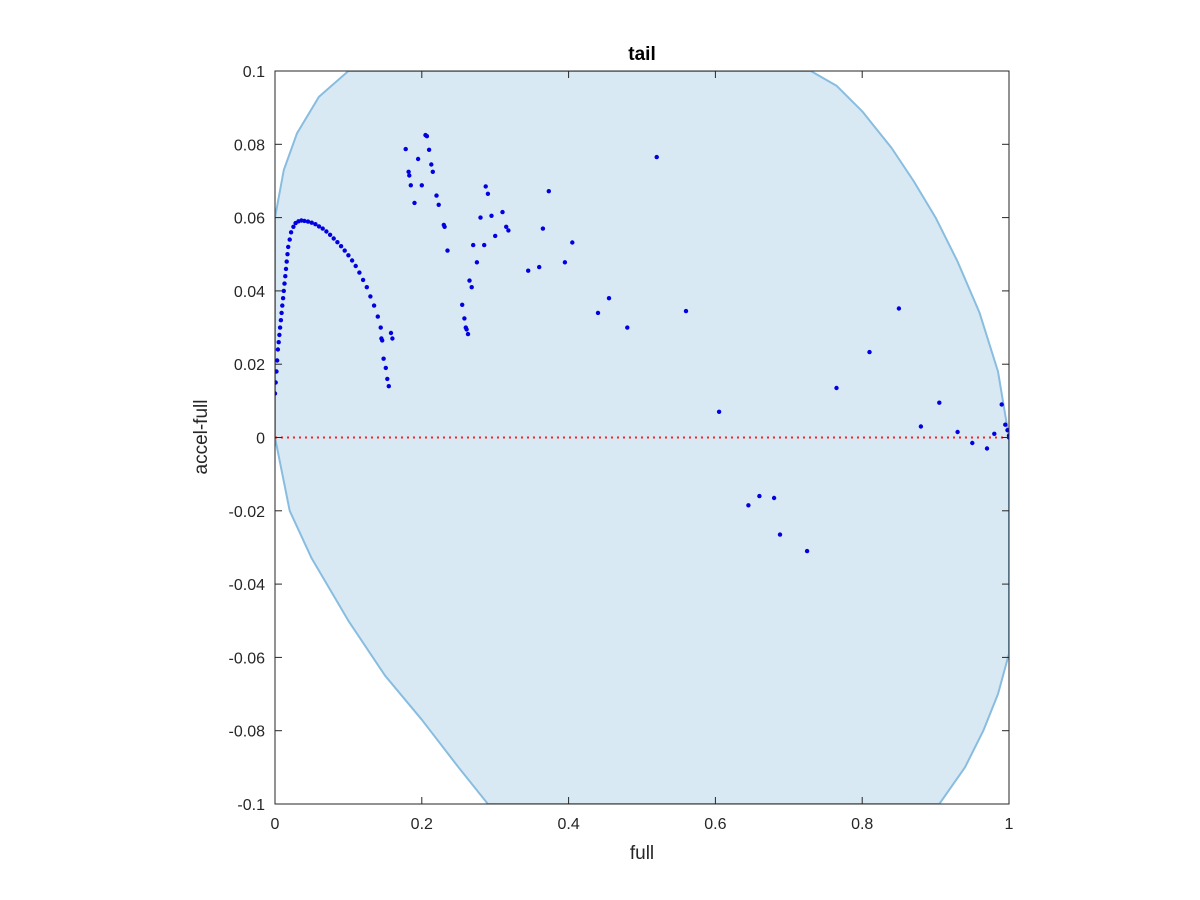 The image size is (1200, 900). Describe the element at coordinates (642, 853) in the screenshot. I see `x-axis-label: full` at that location.